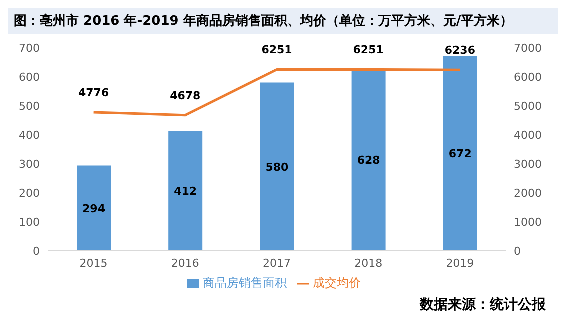 This screenshot has height=324, width=566. Describe the element at coordinates (94, 93) in the screenshot. I see `data-label: 4776` at that location.